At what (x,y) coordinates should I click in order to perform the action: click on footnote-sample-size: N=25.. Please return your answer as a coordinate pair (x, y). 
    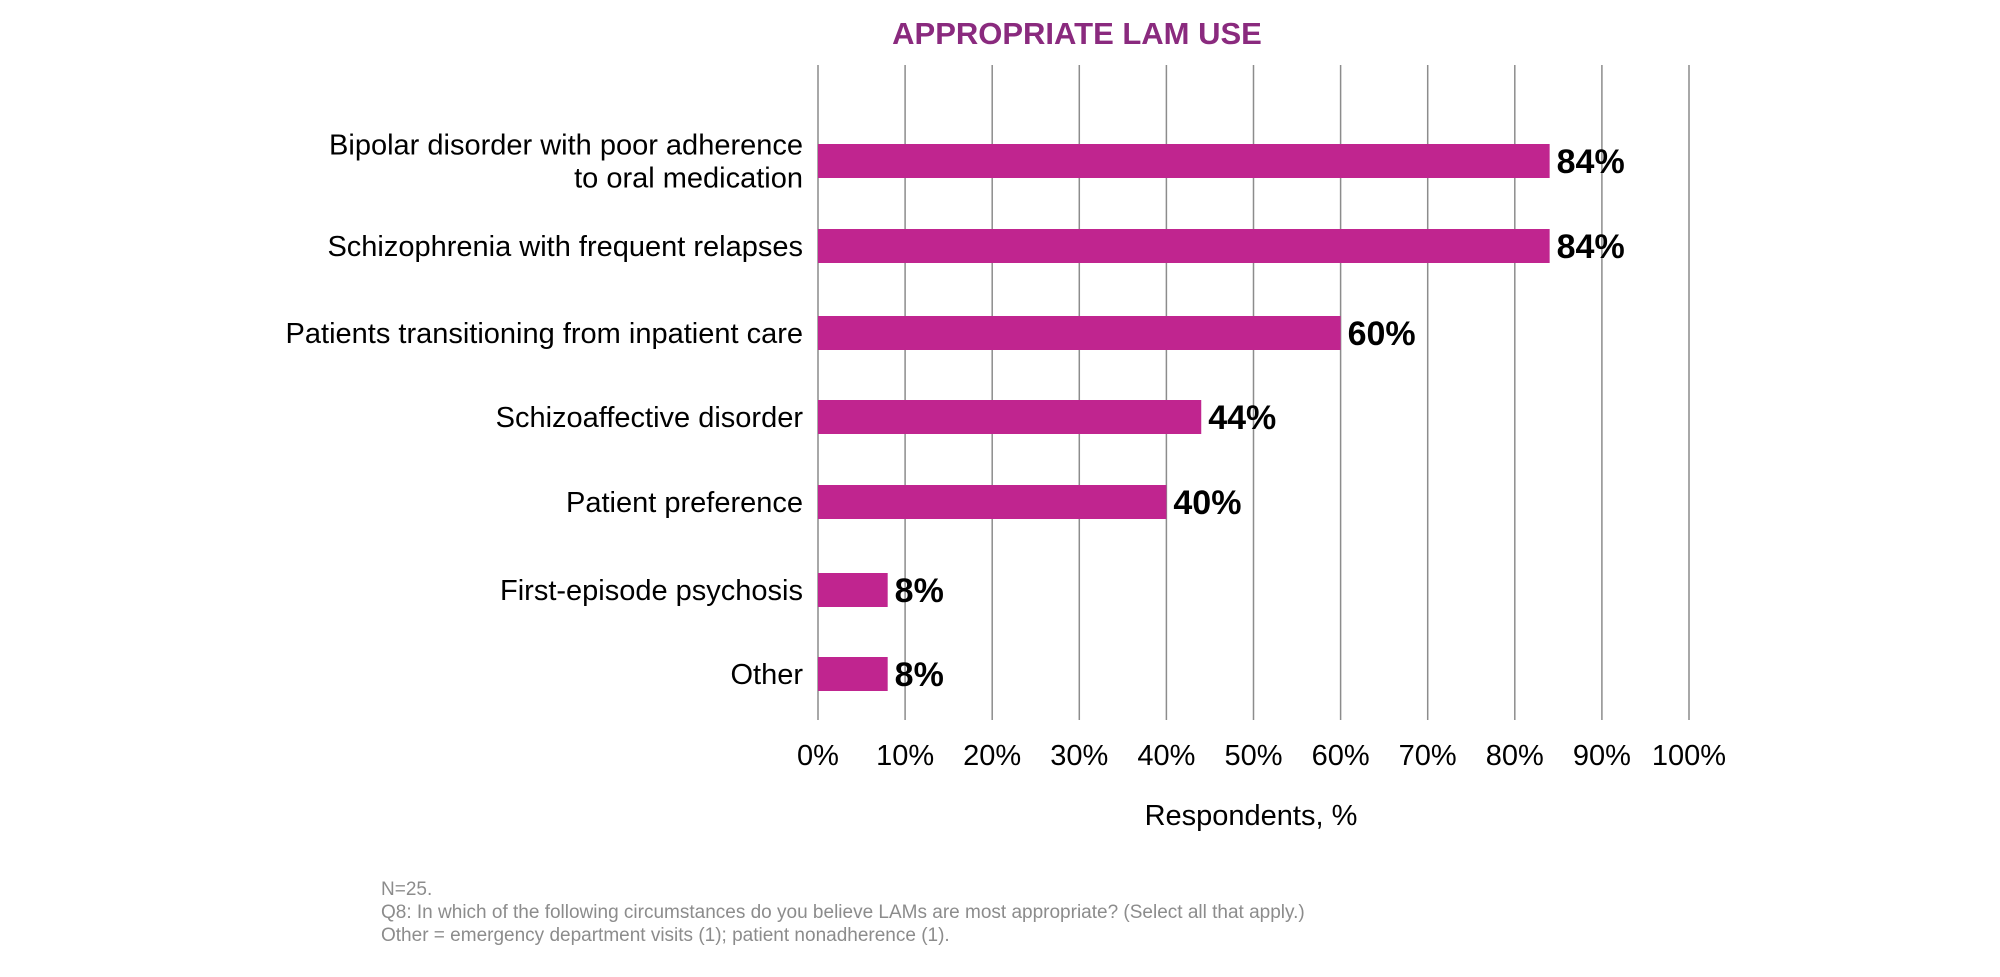
    Looking at the image, I should click on (407, 889).